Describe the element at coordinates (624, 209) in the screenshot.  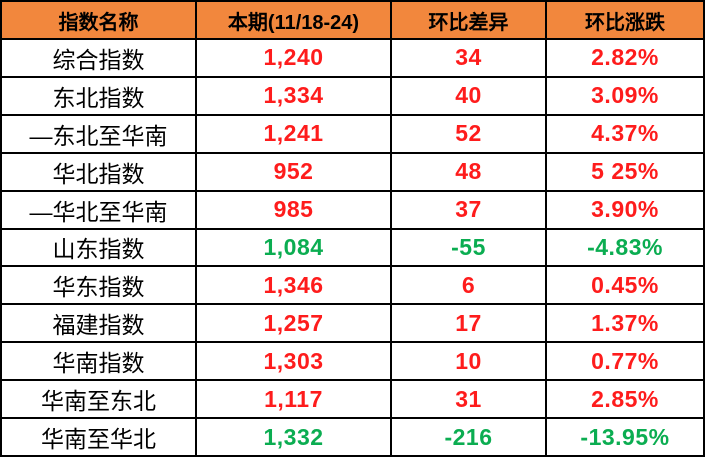
I see `chain-change-cell: 3.90%` at that location.